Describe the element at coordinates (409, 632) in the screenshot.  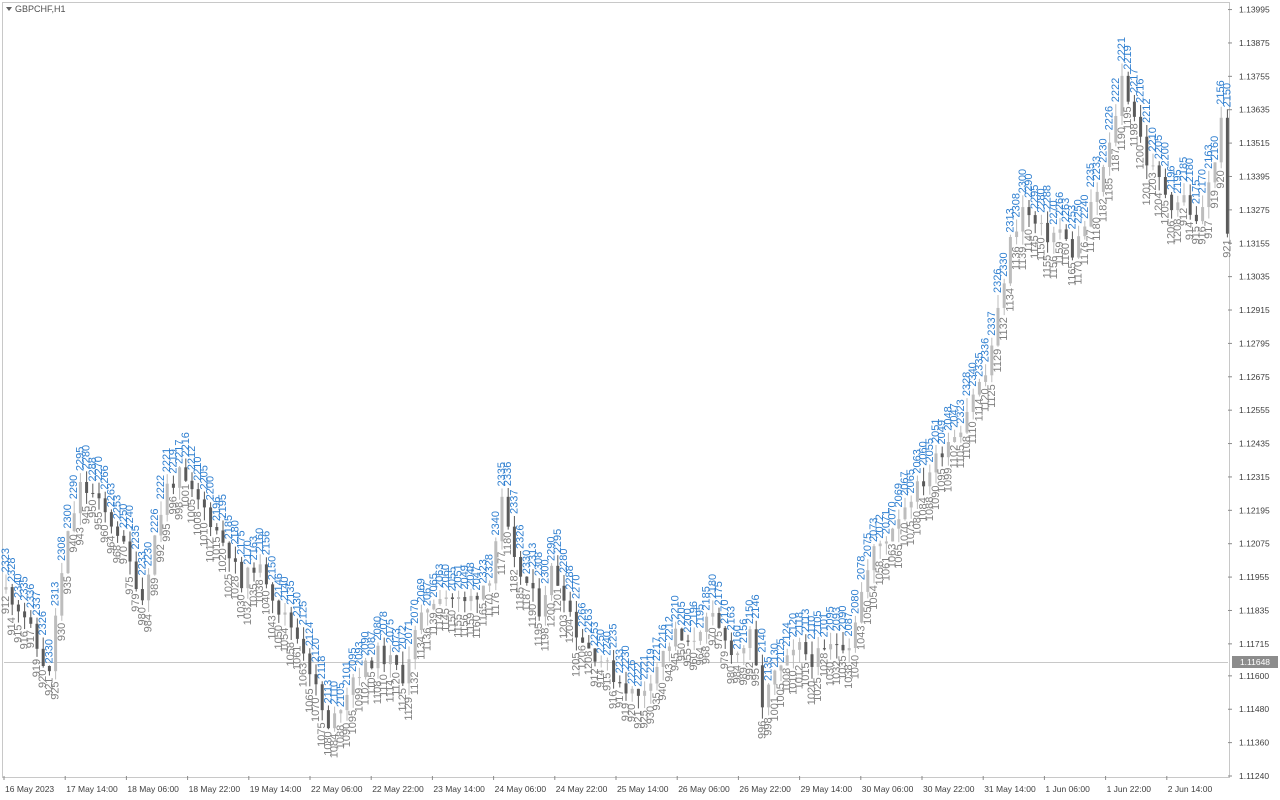
I see `high-label: 2071` at that location.